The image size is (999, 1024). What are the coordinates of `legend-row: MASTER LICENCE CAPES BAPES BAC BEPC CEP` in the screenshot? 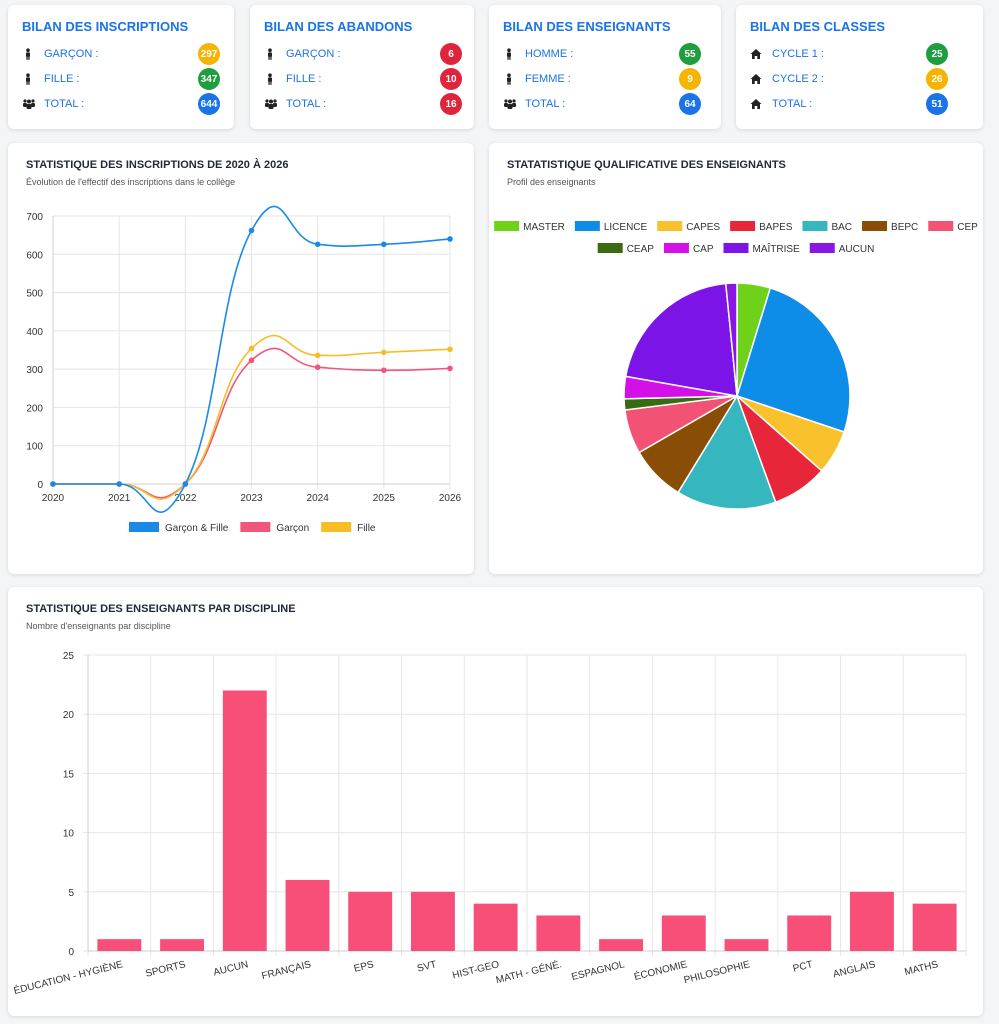 It's located at (736, 227).